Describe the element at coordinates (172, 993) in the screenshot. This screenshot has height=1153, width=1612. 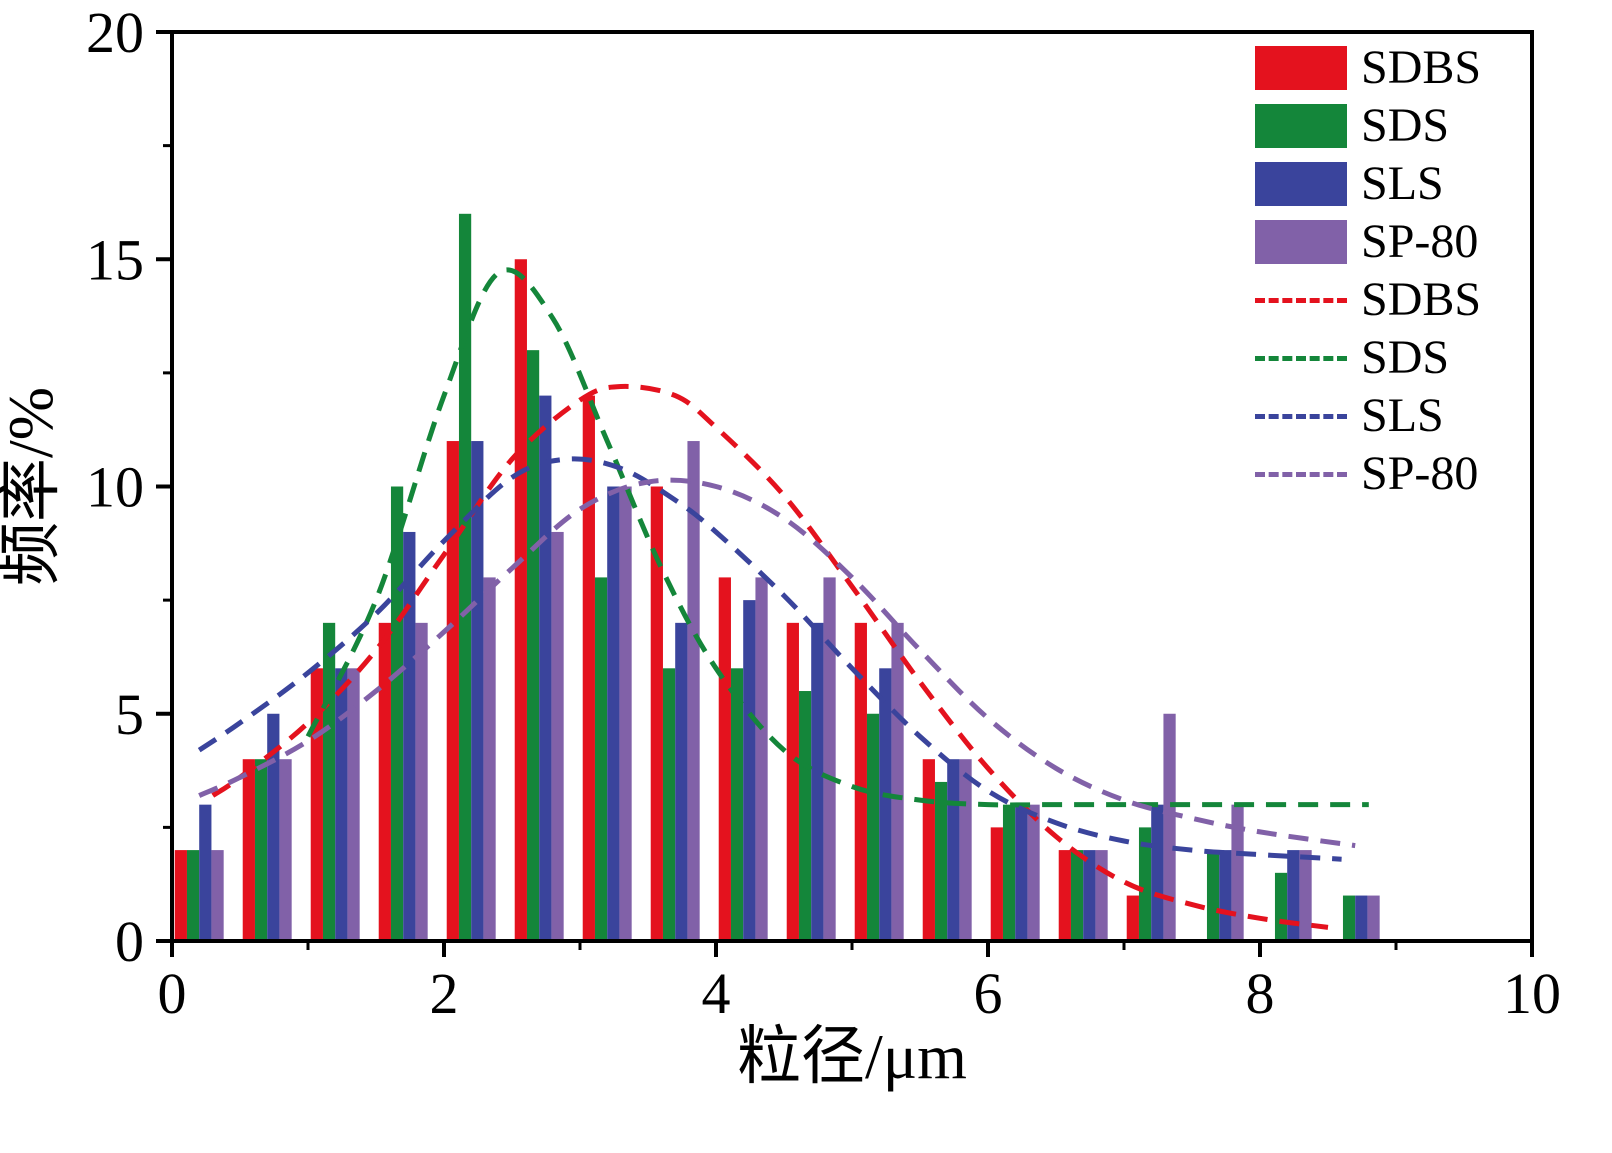
I see `x-tick-label: 0` at that location.